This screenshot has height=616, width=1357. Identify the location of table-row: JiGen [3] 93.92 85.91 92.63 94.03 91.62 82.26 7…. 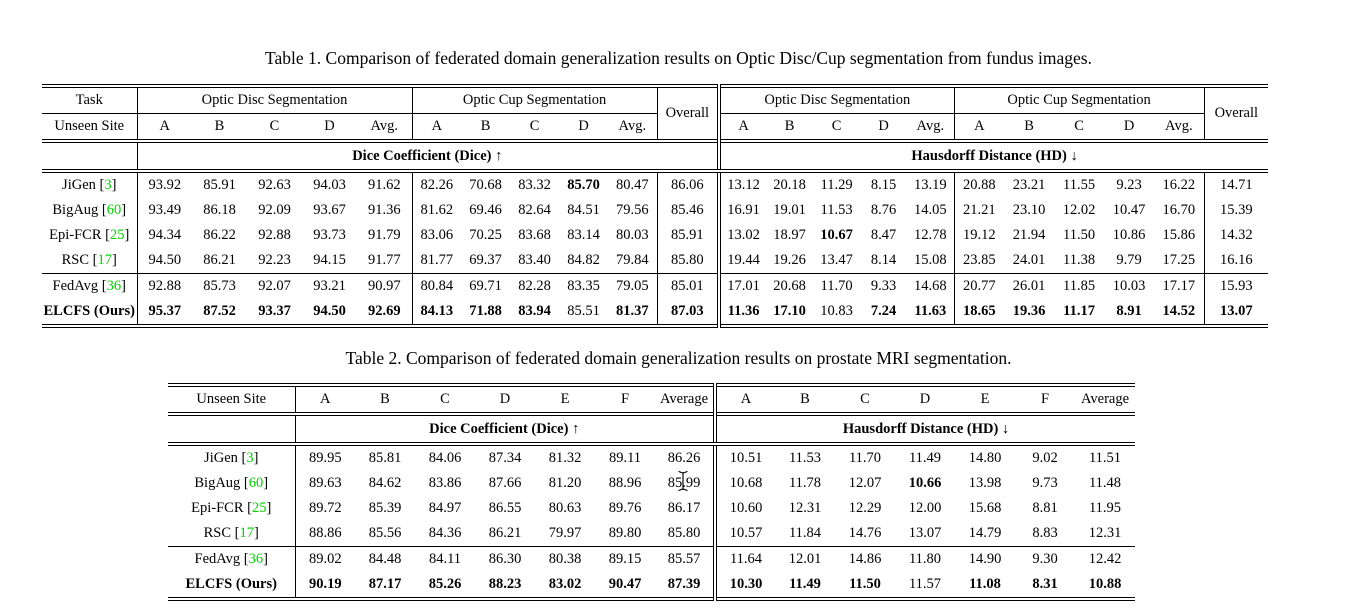
(655, 184).